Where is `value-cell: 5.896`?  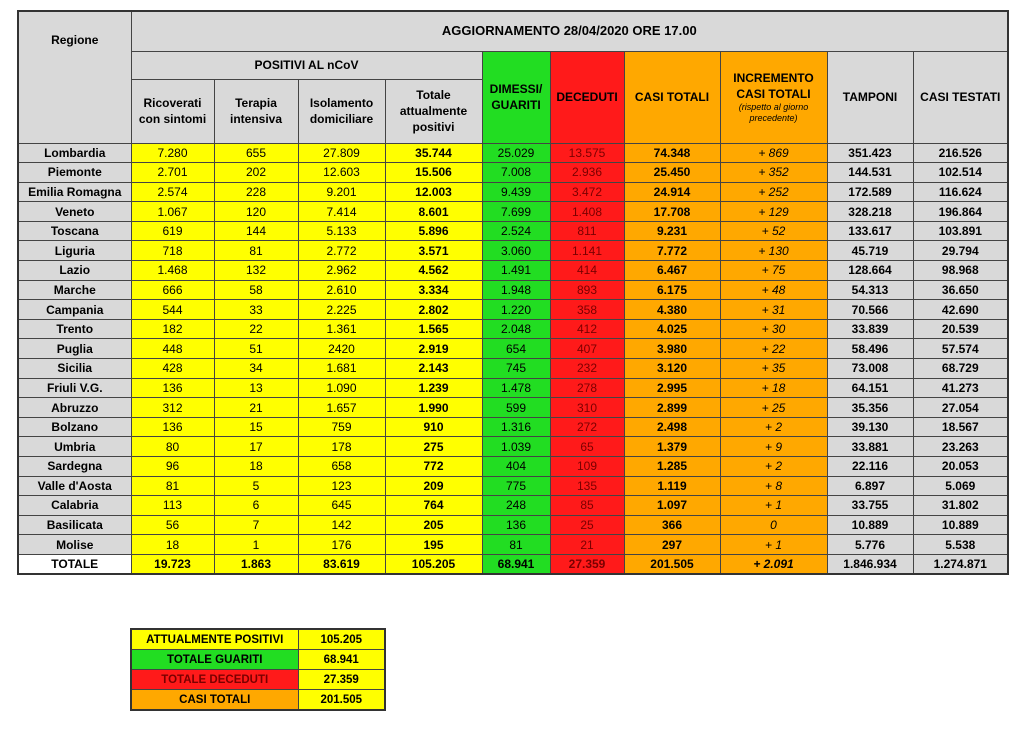 value-cell: 5.896 is located at coordinates (433, 231).